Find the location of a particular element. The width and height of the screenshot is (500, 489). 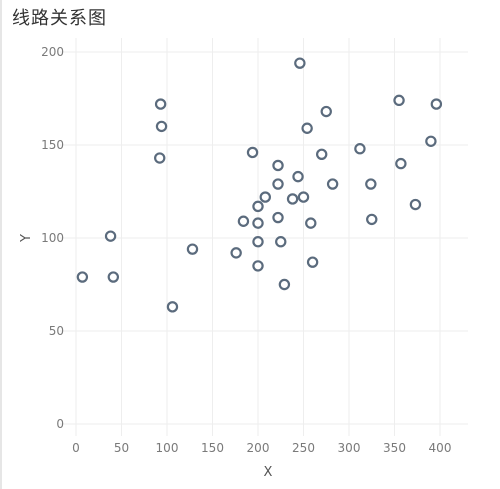

y-tick-label: 100 is located at coordinates (52, 238).